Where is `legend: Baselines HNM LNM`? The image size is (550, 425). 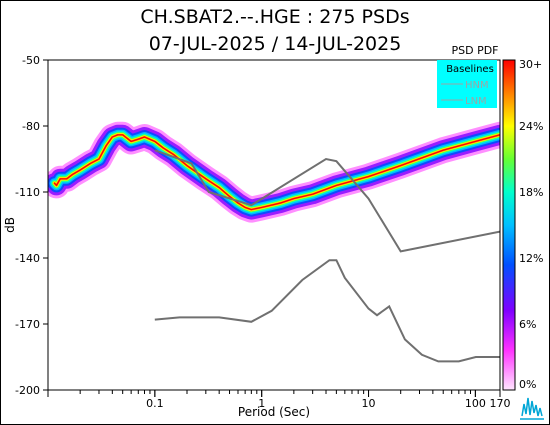
legend: Baselines HNM LNM is located at coordinates (467, 84).